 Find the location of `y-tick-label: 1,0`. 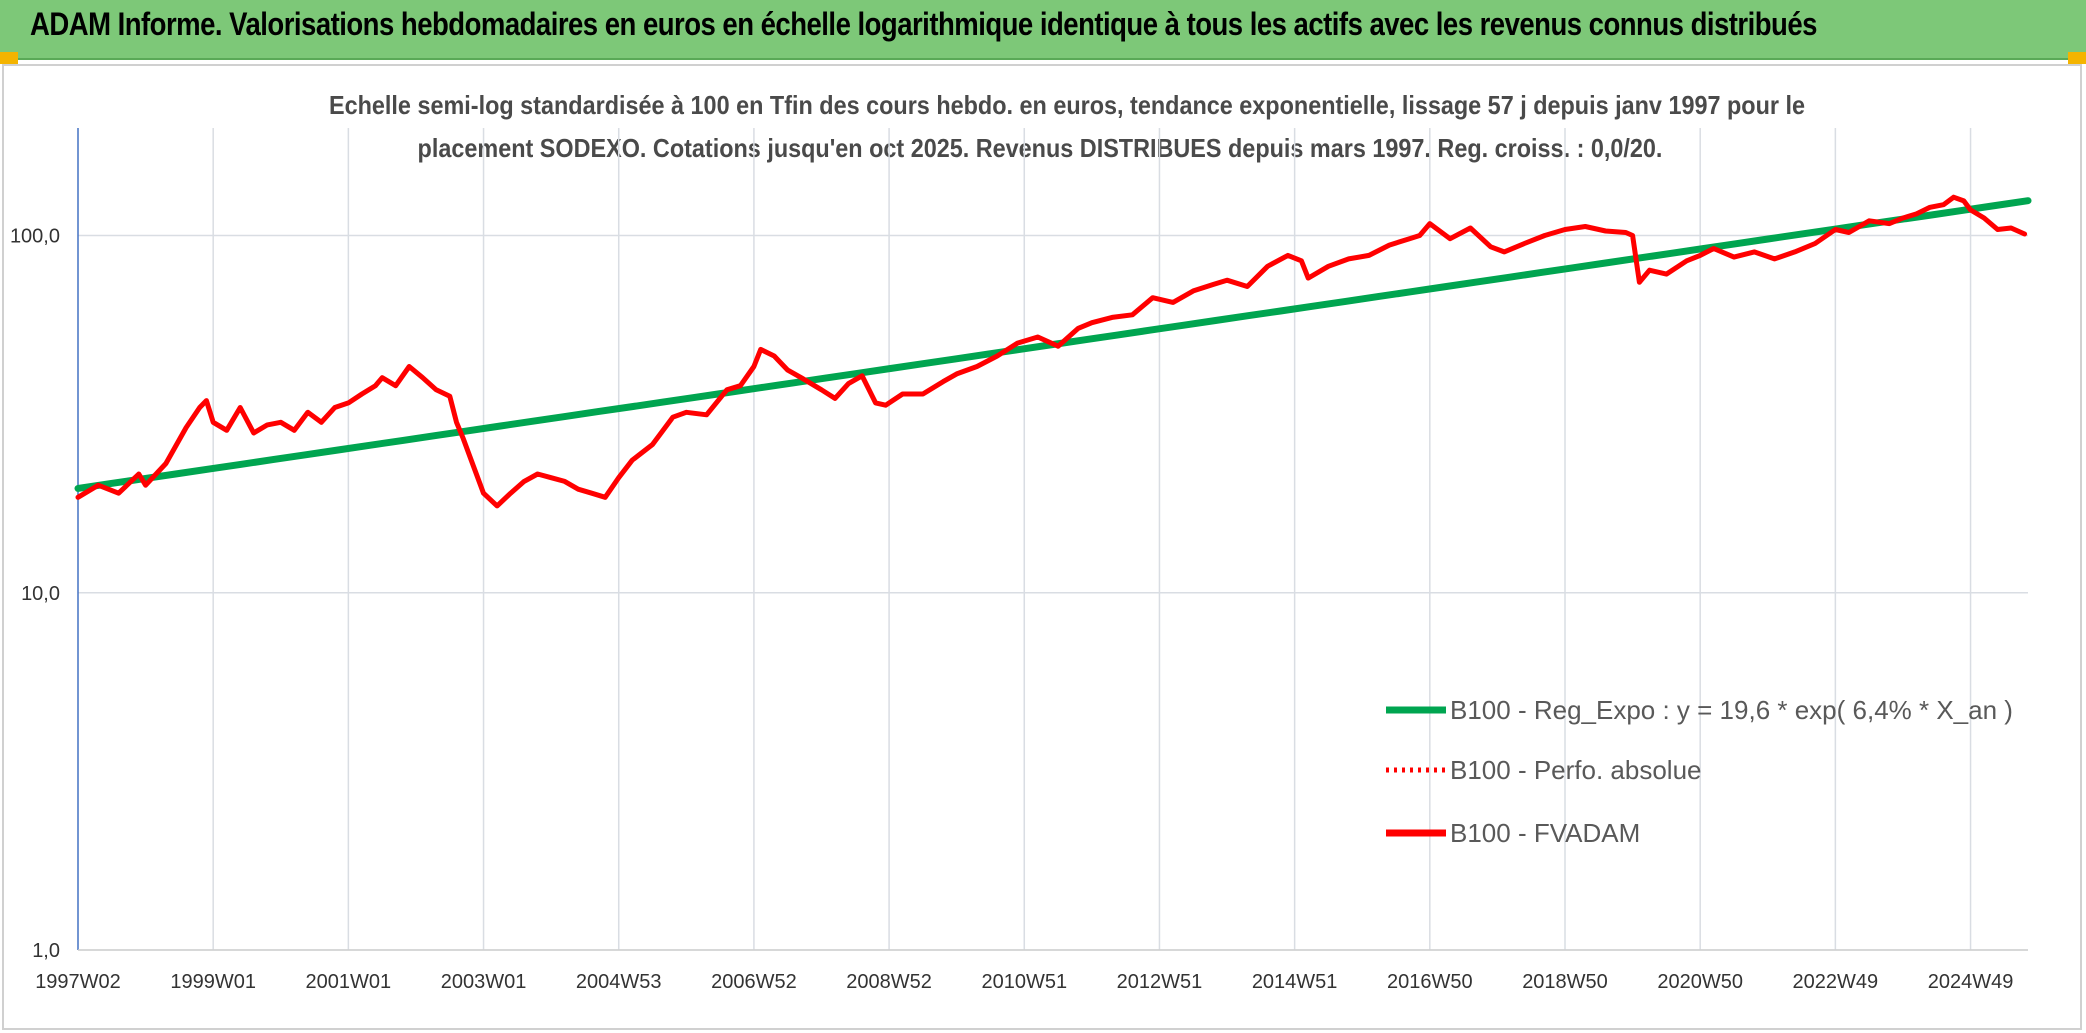

y-tick-label: 1,0 is located at coordinates (46, 951).